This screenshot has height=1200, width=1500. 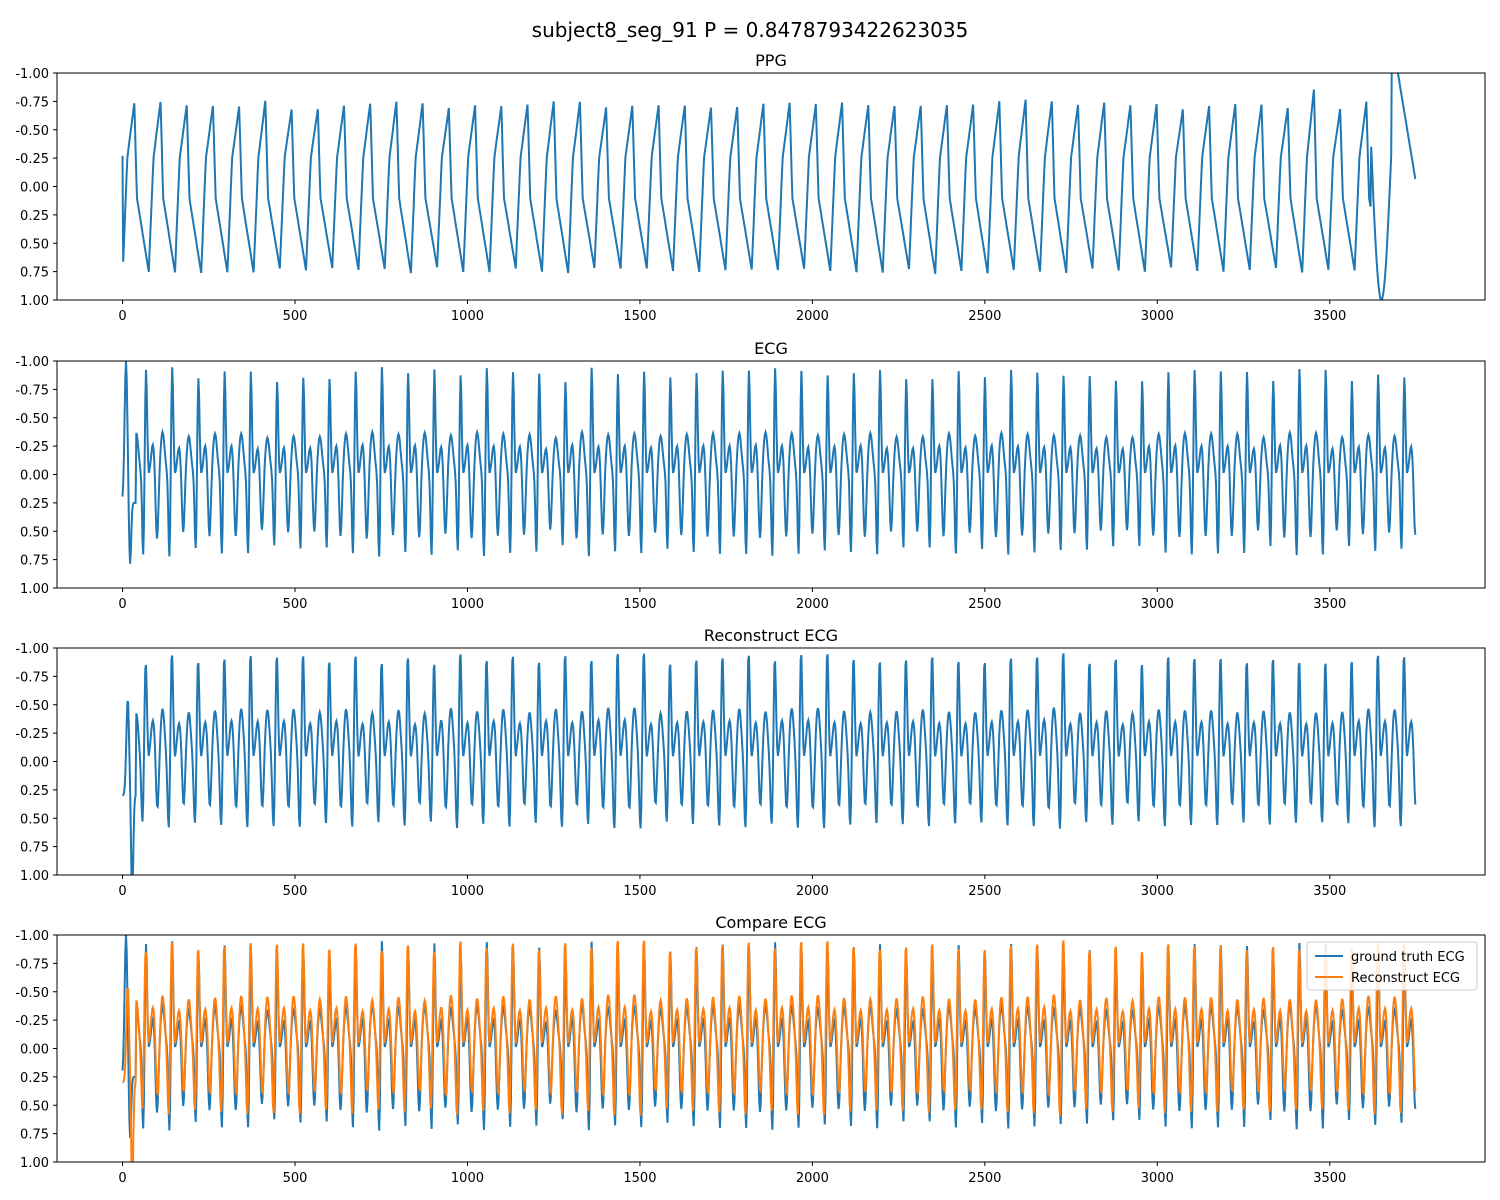 What do you see at coordinates (1392, 966) in the screenshot?
I see `legend: ground truth ECG Reconstruct ECG` at bounding box center [1392, 966].